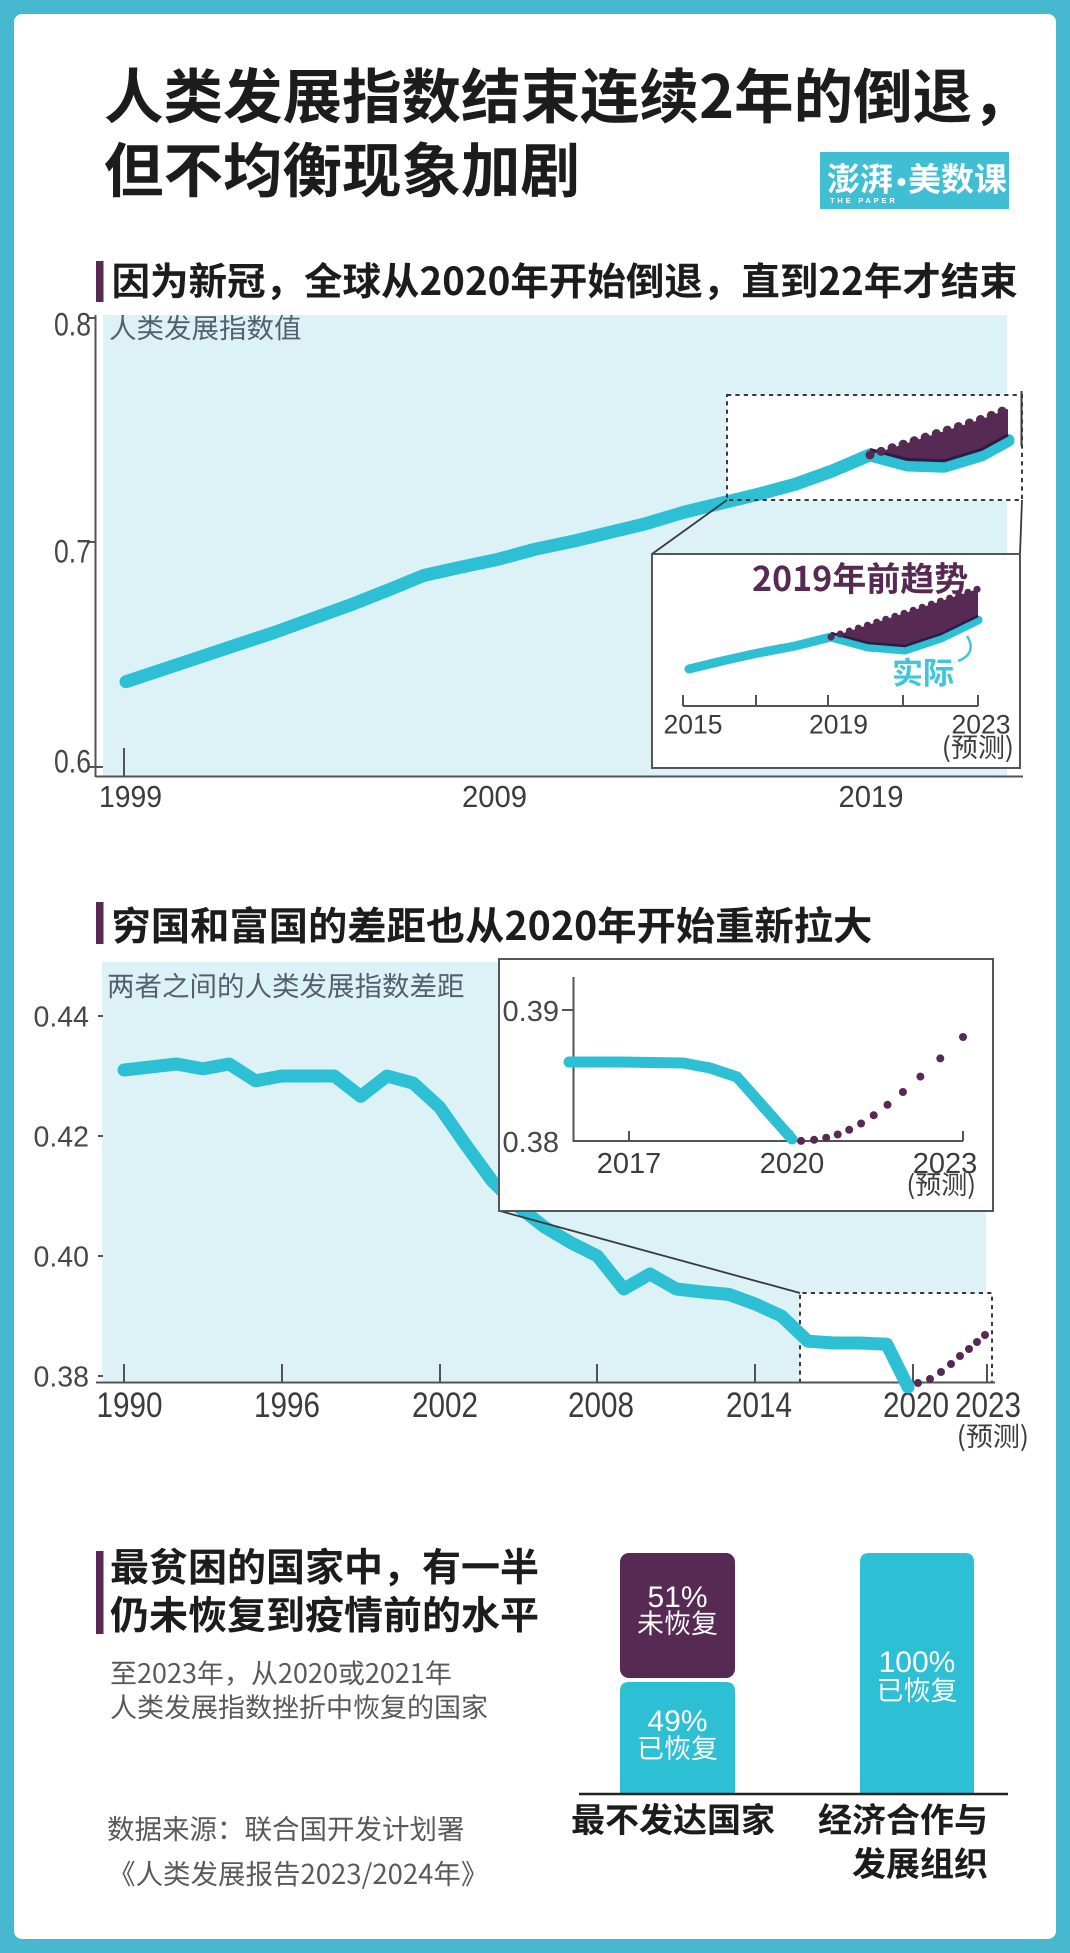 This screenshot has height=1953, width=1070. What do you see at coordinates (130, 1405) in the screenshot?
I see `svg-text: 1990` at bounding box center [130, 1405].